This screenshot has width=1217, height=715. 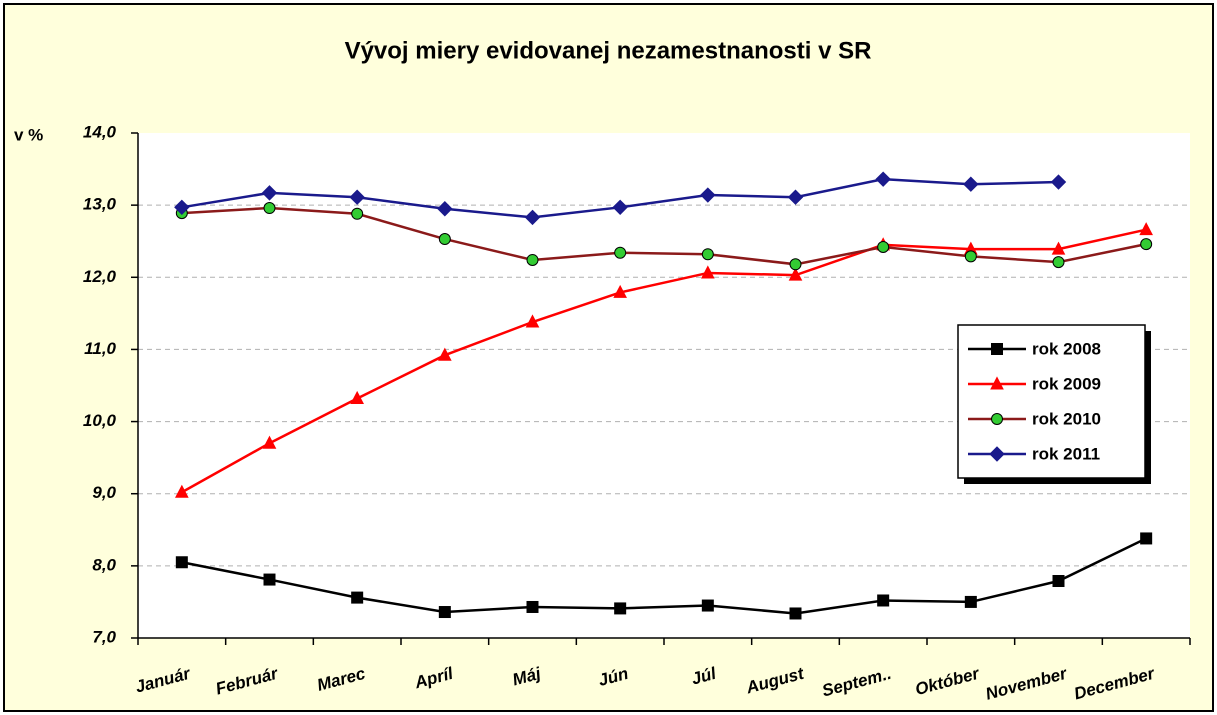 What do you see at coordinates (1066, 453) in the screenshot?
I see `legend-label: rok 2011` at bounding box center [1066, 453].